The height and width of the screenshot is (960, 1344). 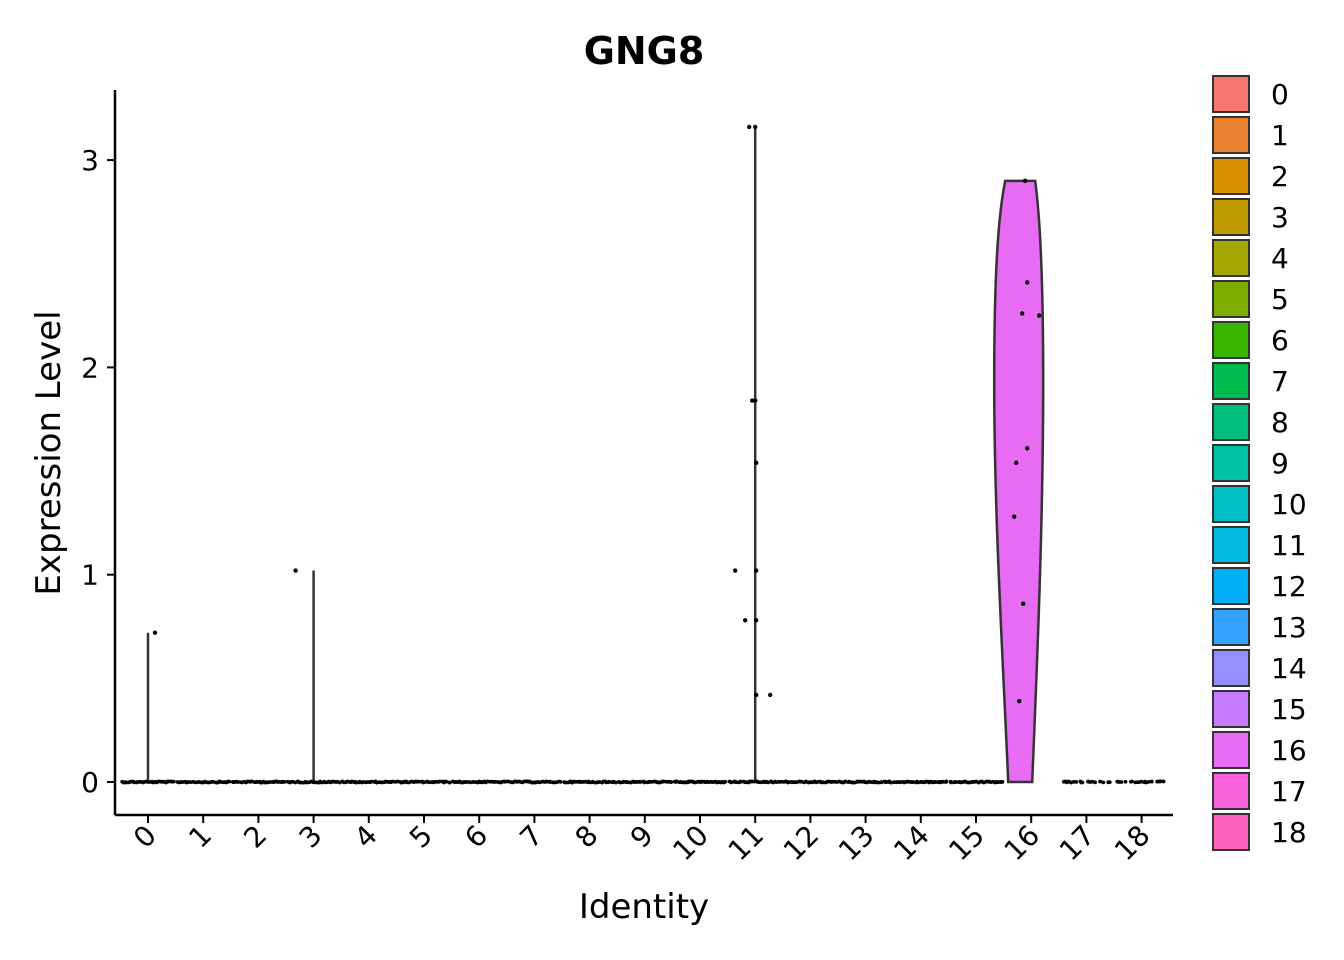 I want to click on x-tick-label: 10, so click(x=690, y=843).